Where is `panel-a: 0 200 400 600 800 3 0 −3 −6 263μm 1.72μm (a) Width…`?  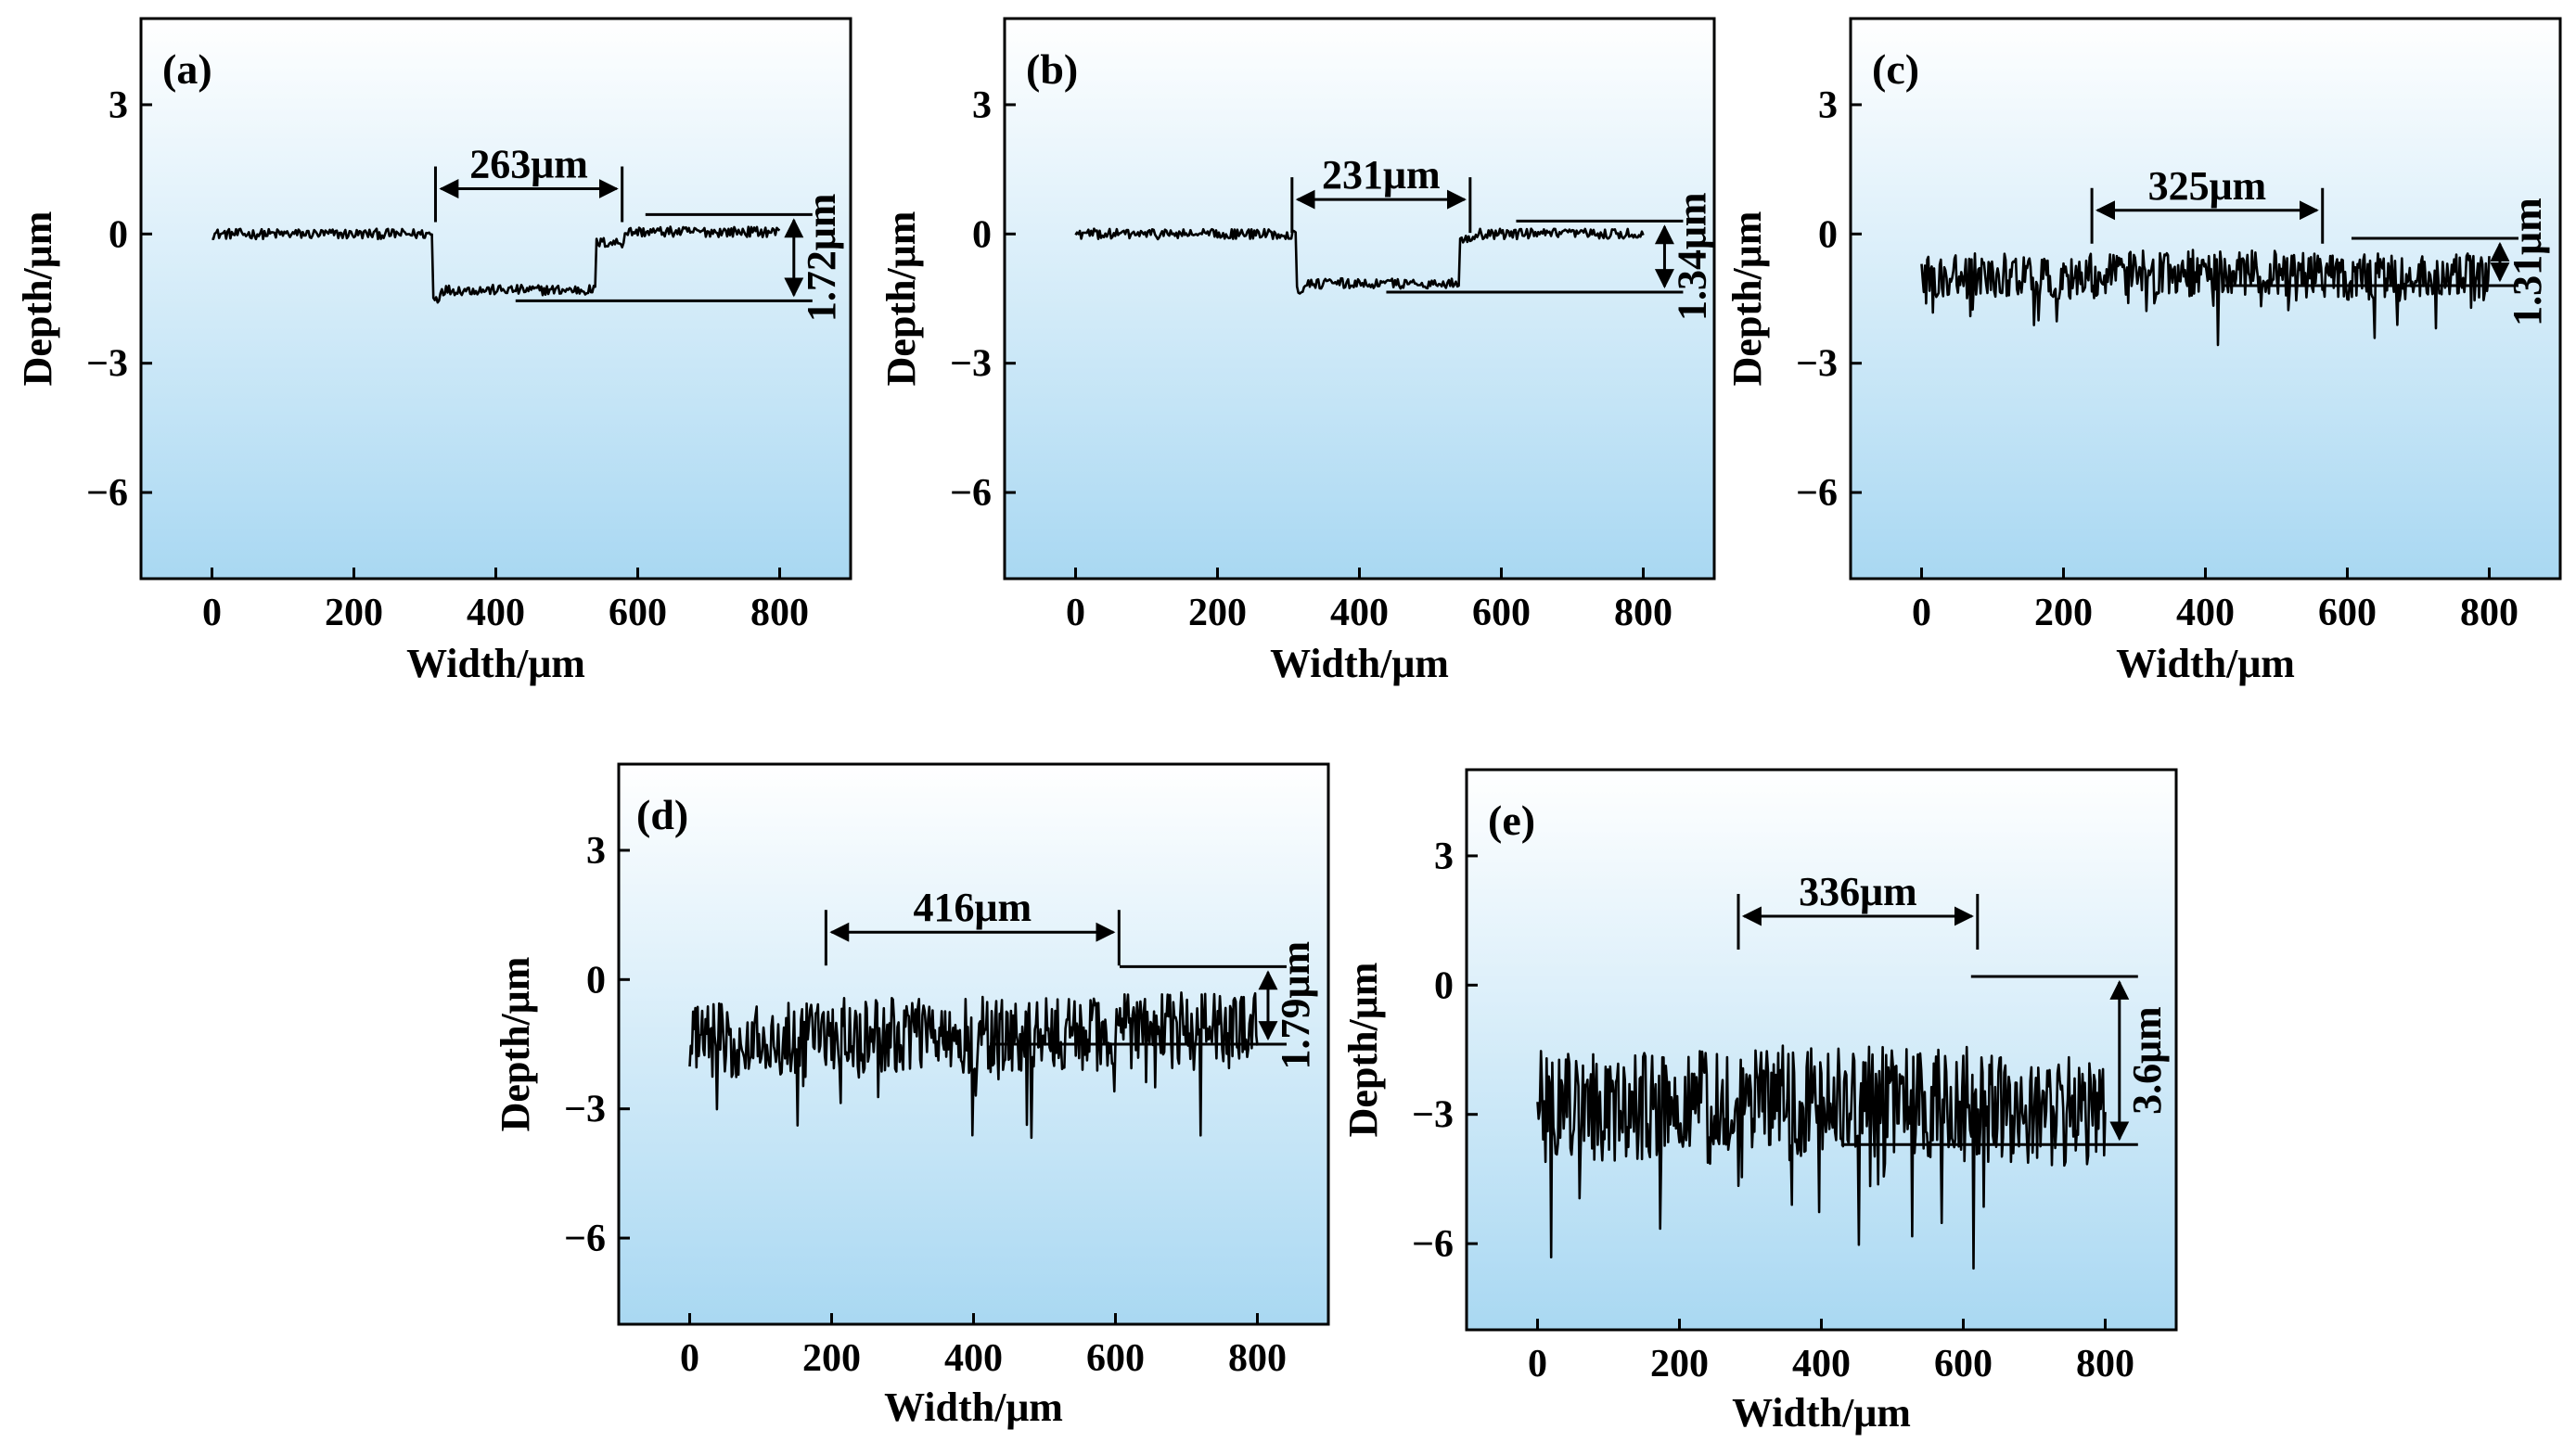
panel-a: 0 200 400 600 800 3 0 −3 −6 263μm 1.72μm (a) Width… is located at coordinates (433, 351).